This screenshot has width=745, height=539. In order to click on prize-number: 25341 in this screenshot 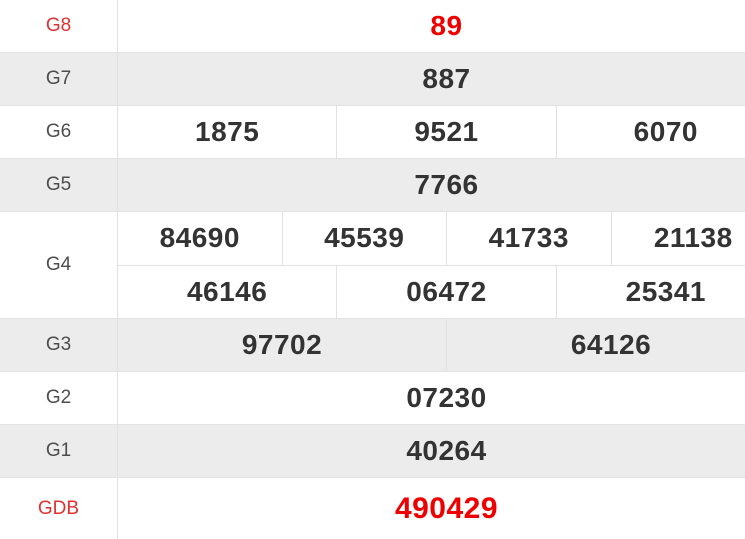, I will do `click(650, 291)`.